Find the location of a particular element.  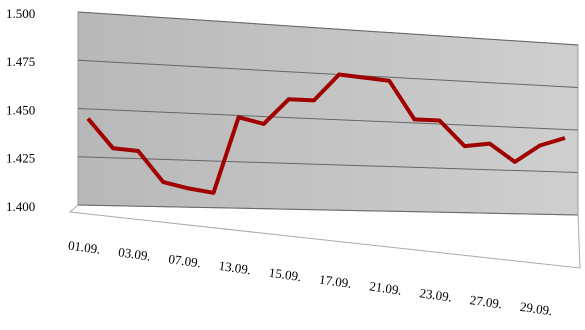

x-tick-label: 01.09. is located at coordinates (84, 246).